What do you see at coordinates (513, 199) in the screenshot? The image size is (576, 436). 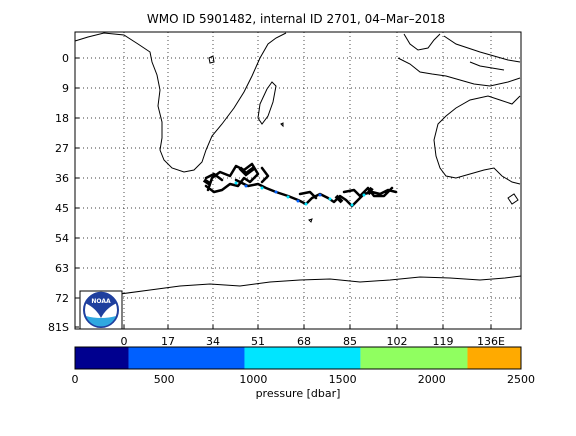 I see `tasmania-outline` at bounding box center [513, 199].